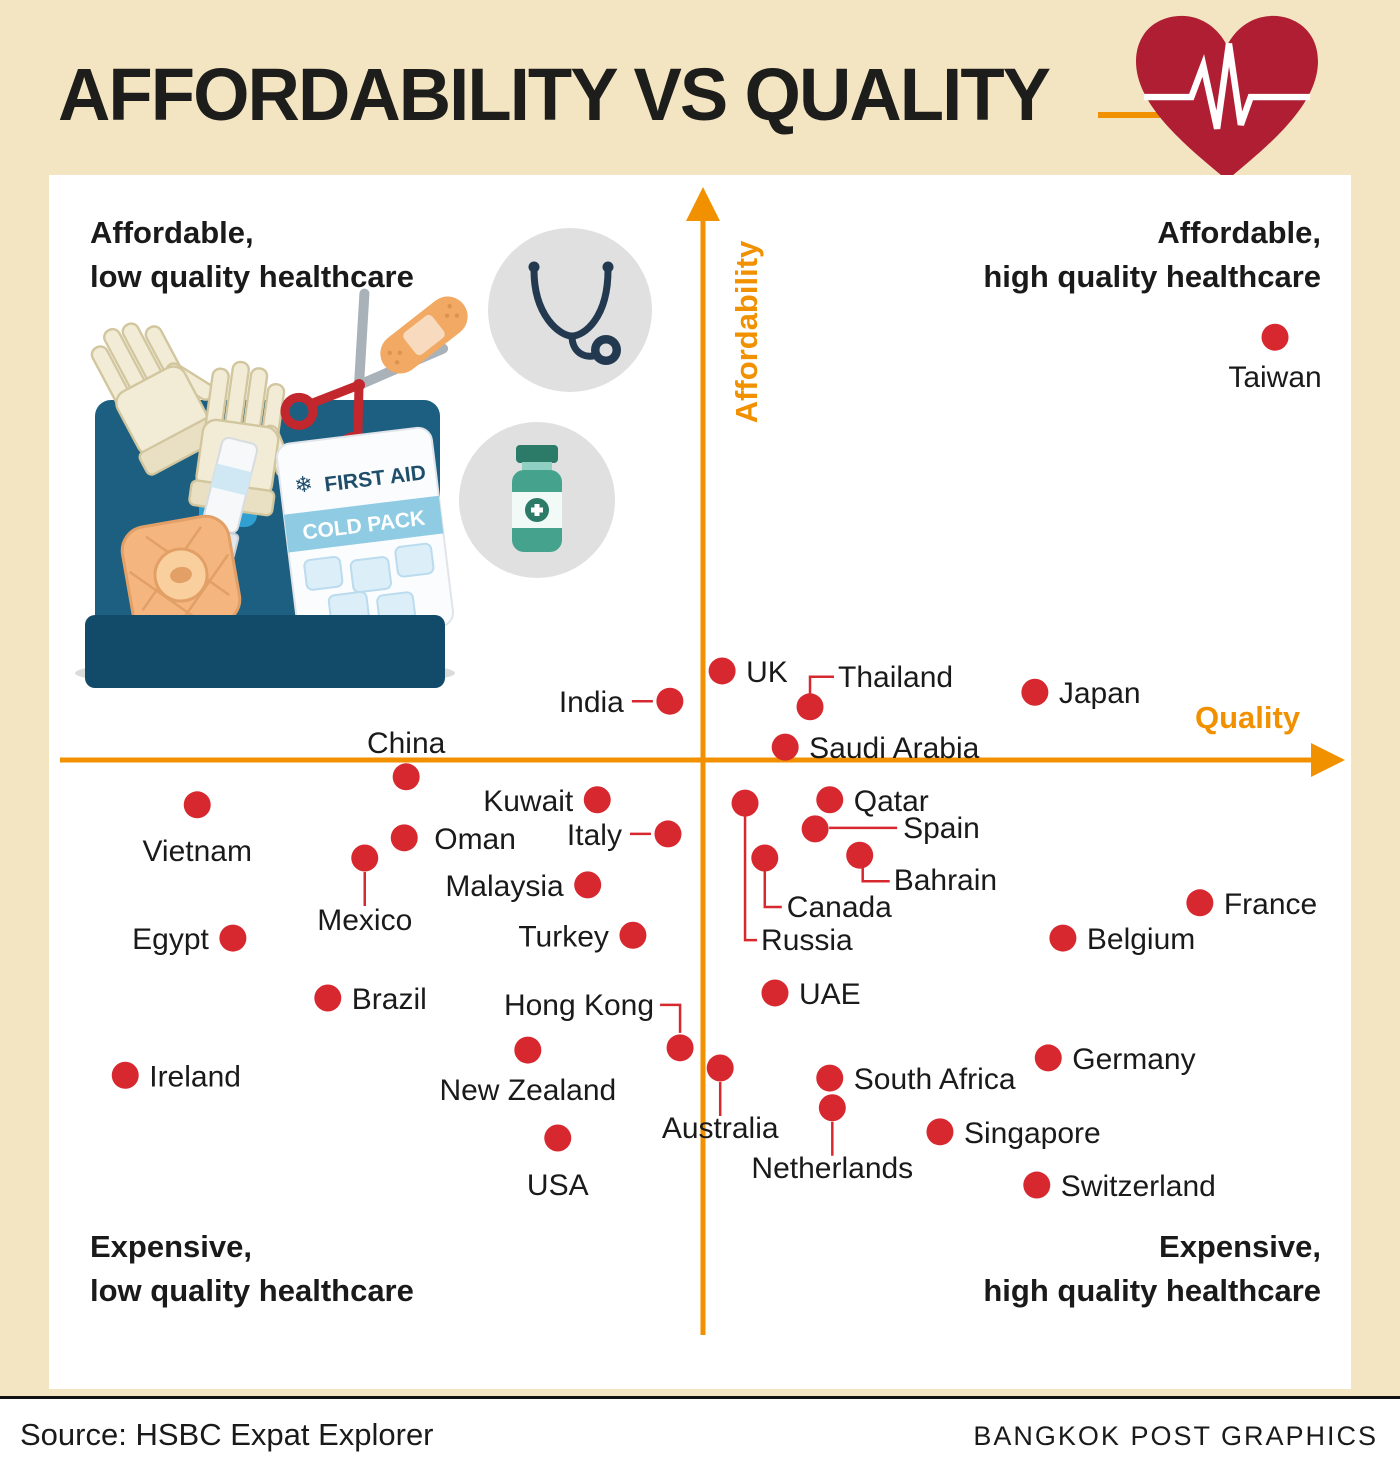  What do you see at coordinates (1035, 692) in the screenshot?
I see `dot-japan` at bounding box center [1035, 692].